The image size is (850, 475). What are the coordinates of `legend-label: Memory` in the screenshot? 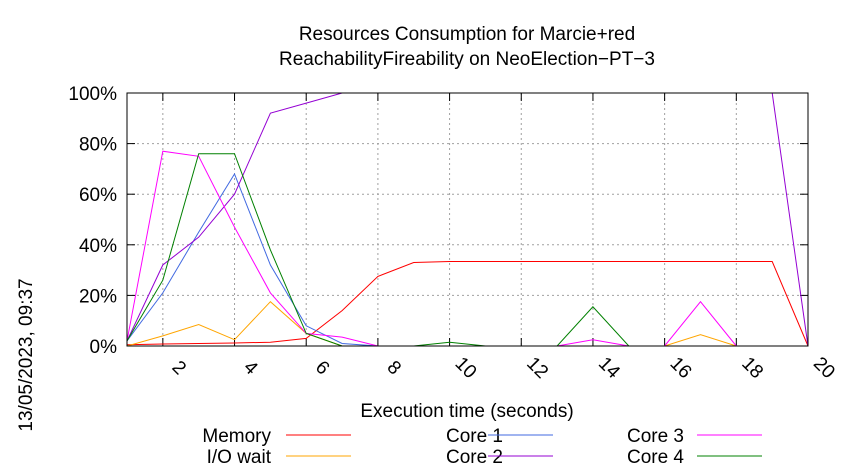 It's located at (236, 436).